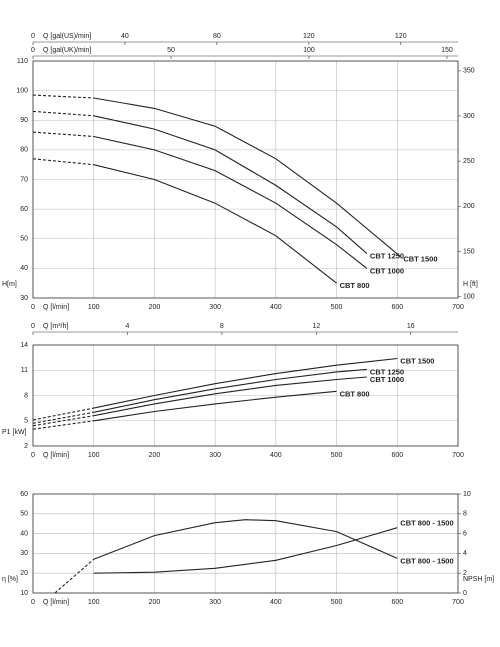  Describe the element at coordinates (469, 116) in the screenshot. I see `y2-tick-label: 300` at that location.